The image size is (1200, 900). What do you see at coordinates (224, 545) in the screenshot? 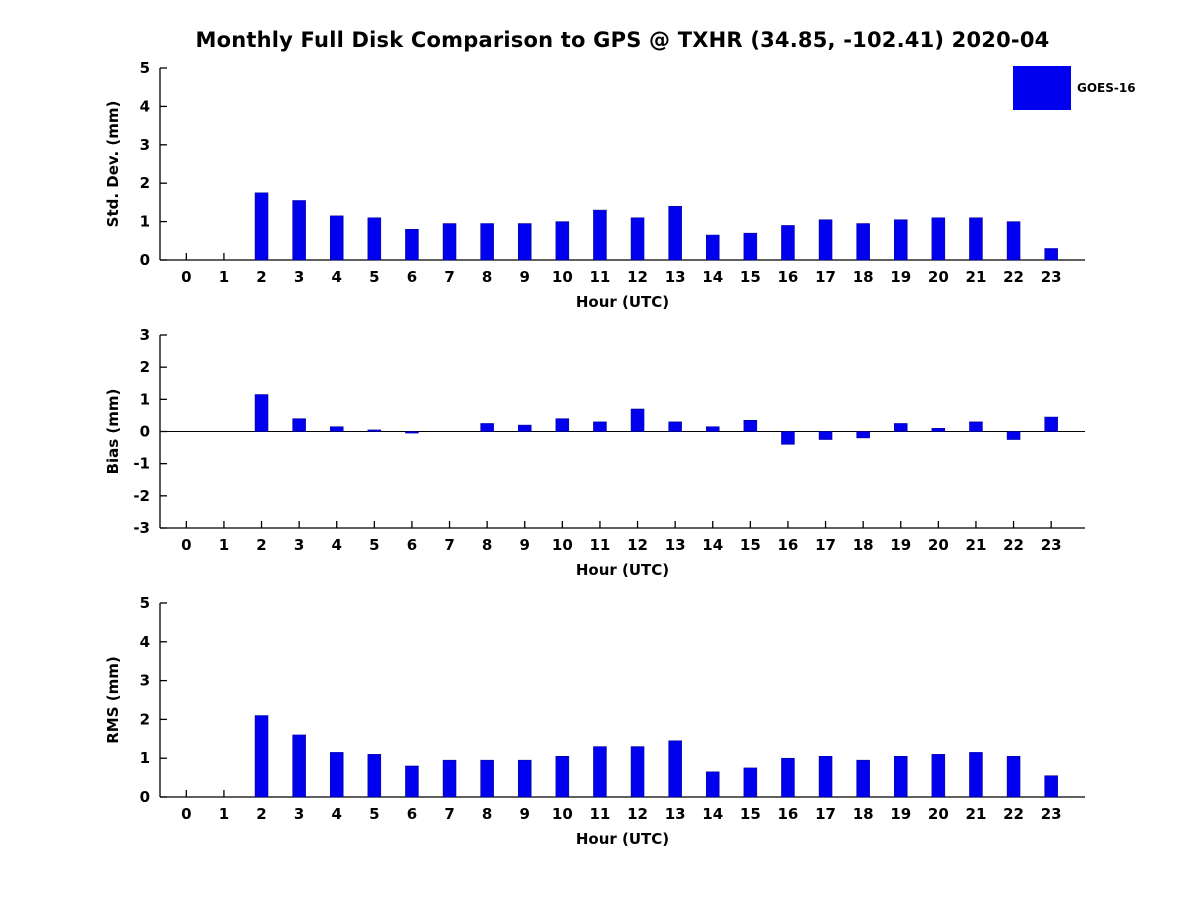
I see `x-tick-label: 1` at bounding box center [224, 545].